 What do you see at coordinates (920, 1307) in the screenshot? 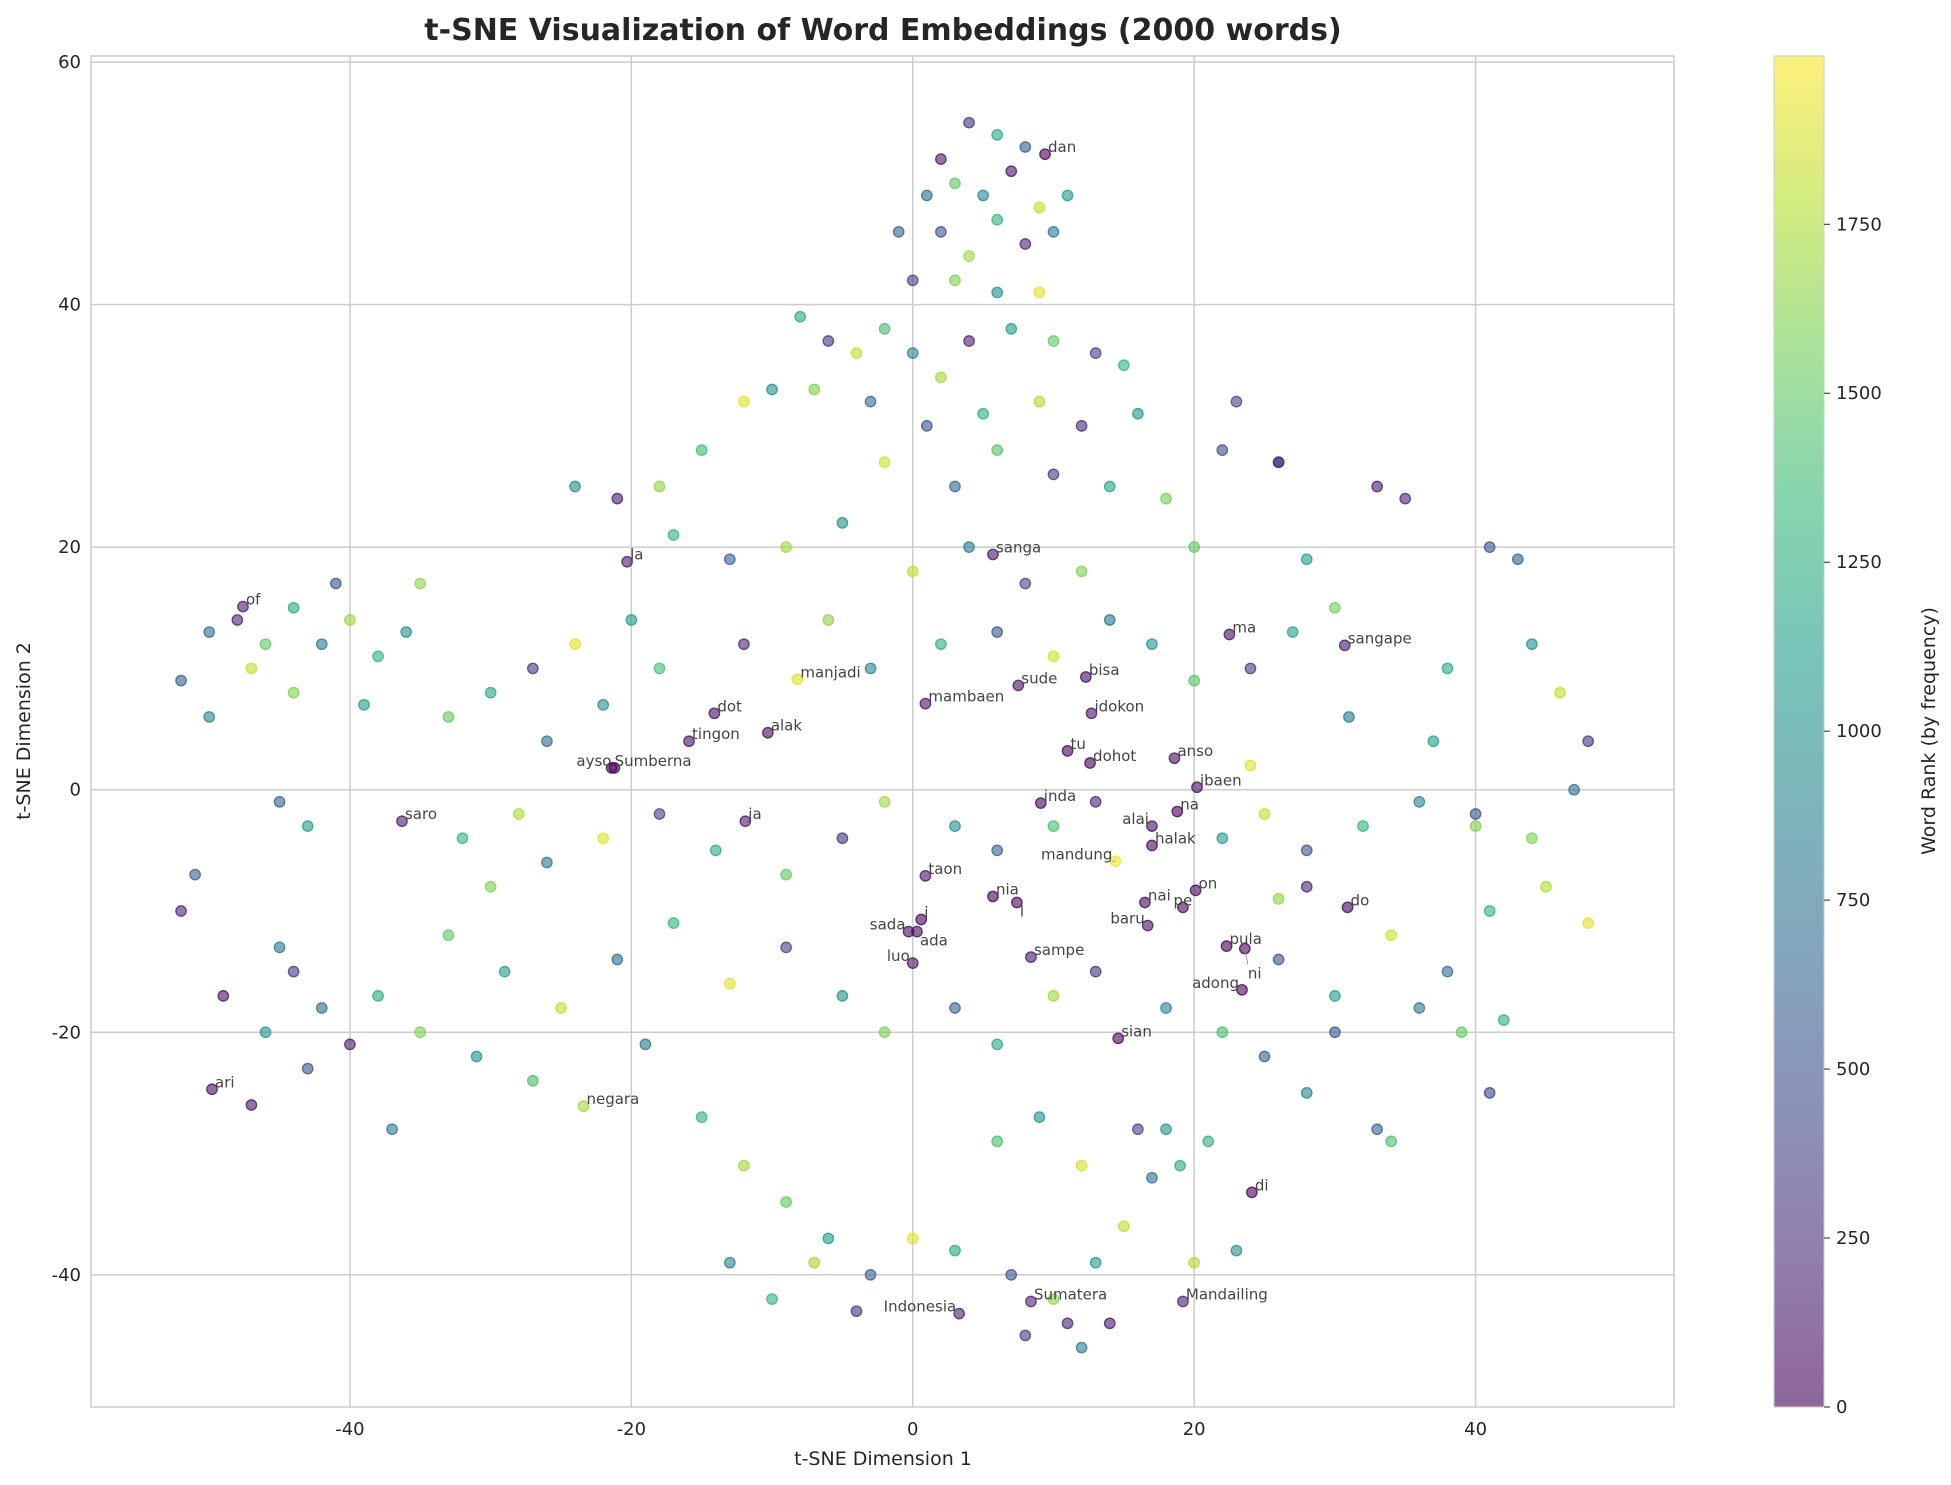
I see `word-label: Indonesia` at bounding box center [920, 1307].